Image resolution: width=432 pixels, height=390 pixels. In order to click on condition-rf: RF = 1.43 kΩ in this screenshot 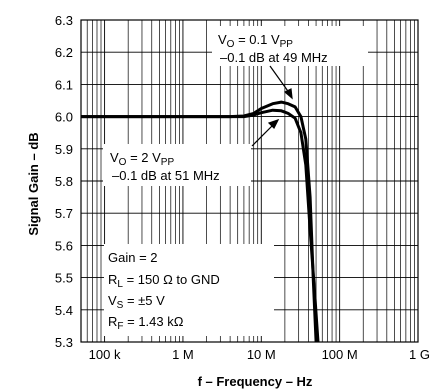, I will do `click(146, 323)`.